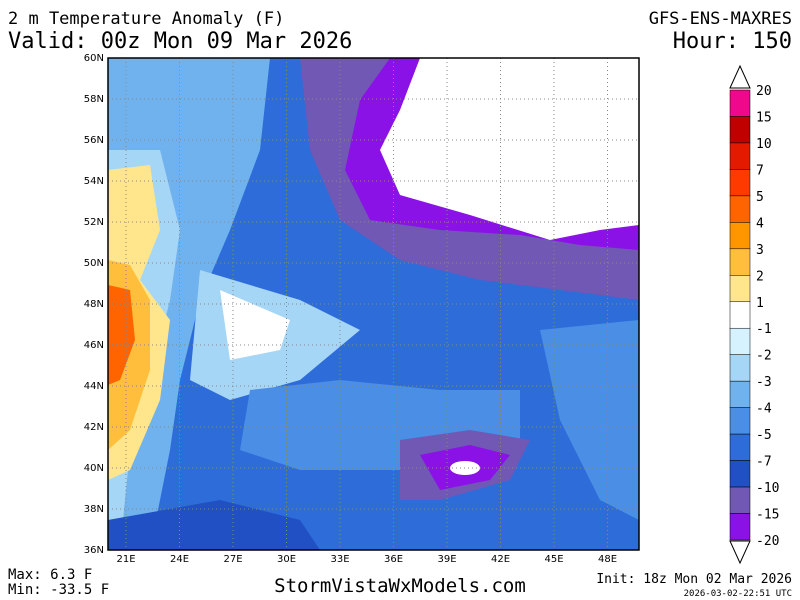 The width and height of the screenshot is (800, 600). What do you see at coordinates (767, 515) in the screenshot?
I see `colorbar-label: -15` at bounding box center [767, 515].